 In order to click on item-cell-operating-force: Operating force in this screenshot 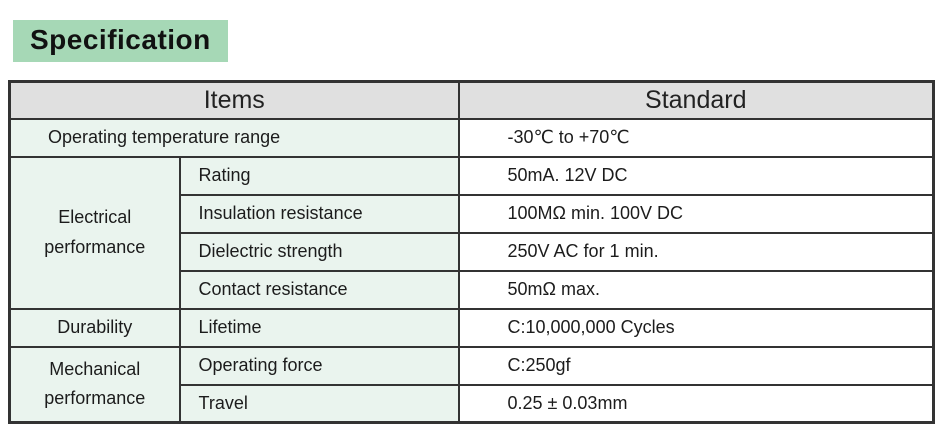, I will do `click(319, 365)`.